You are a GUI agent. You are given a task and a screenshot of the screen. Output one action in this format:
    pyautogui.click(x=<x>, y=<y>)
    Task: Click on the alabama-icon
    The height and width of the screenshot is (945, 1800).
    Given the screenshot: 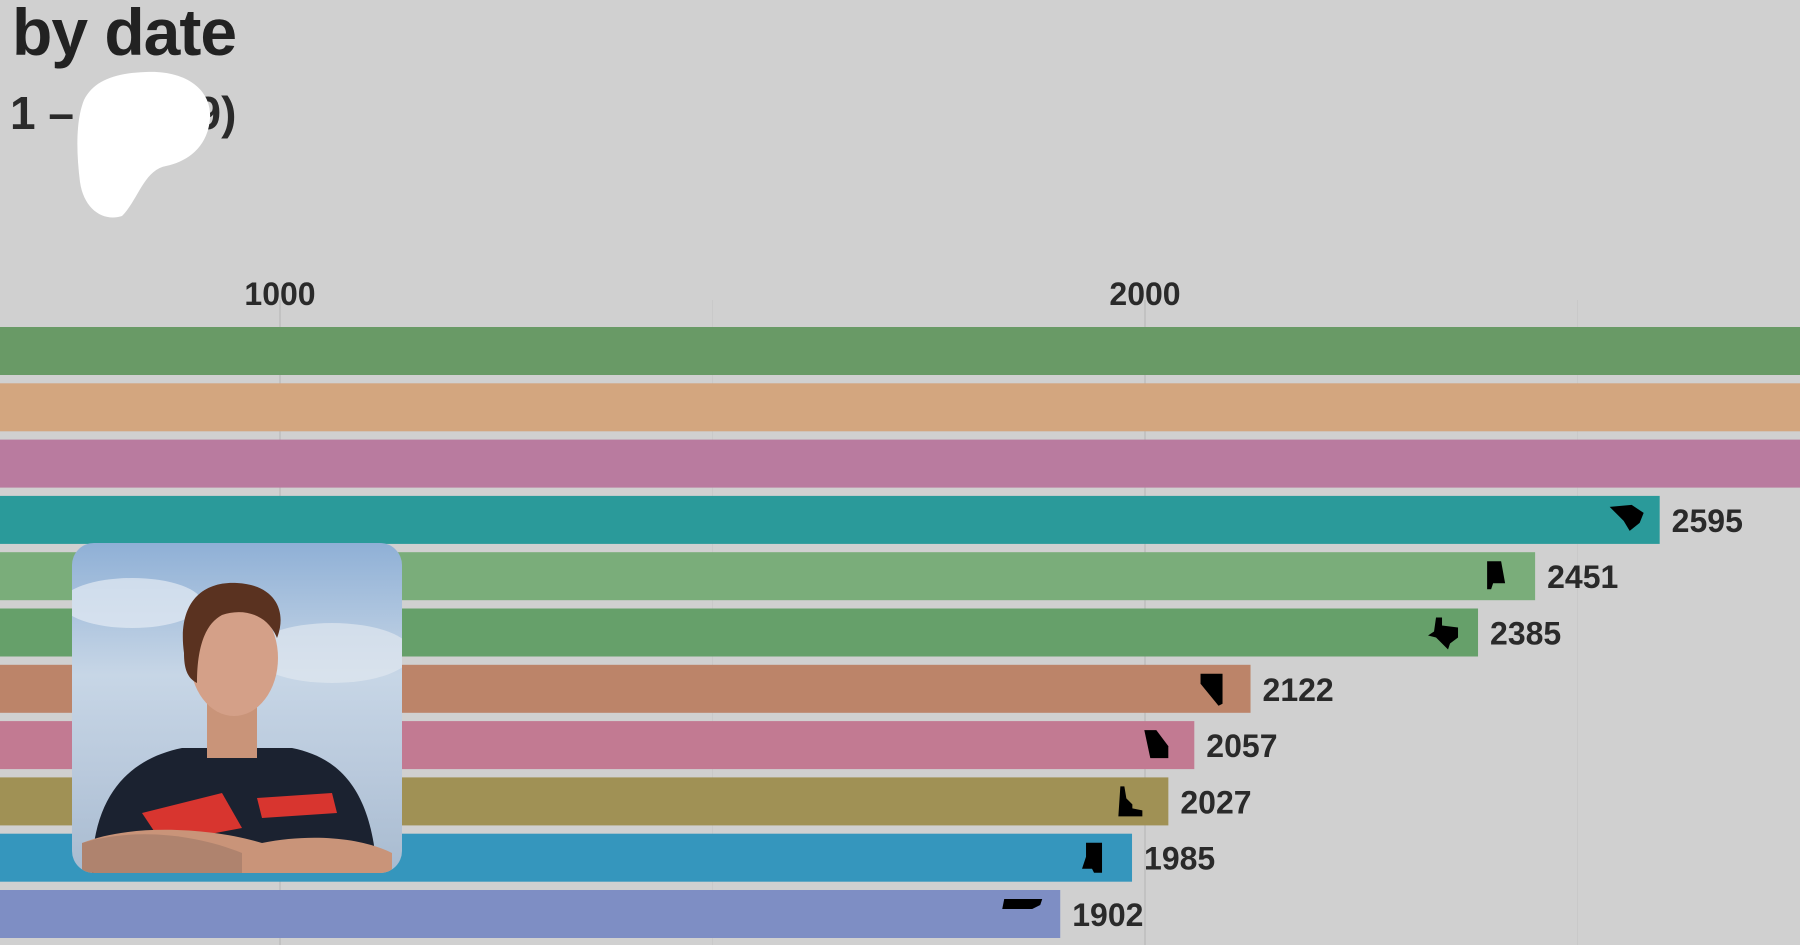 What is the action you would take?
    pyautogui.click(x=1496, y=575)
    